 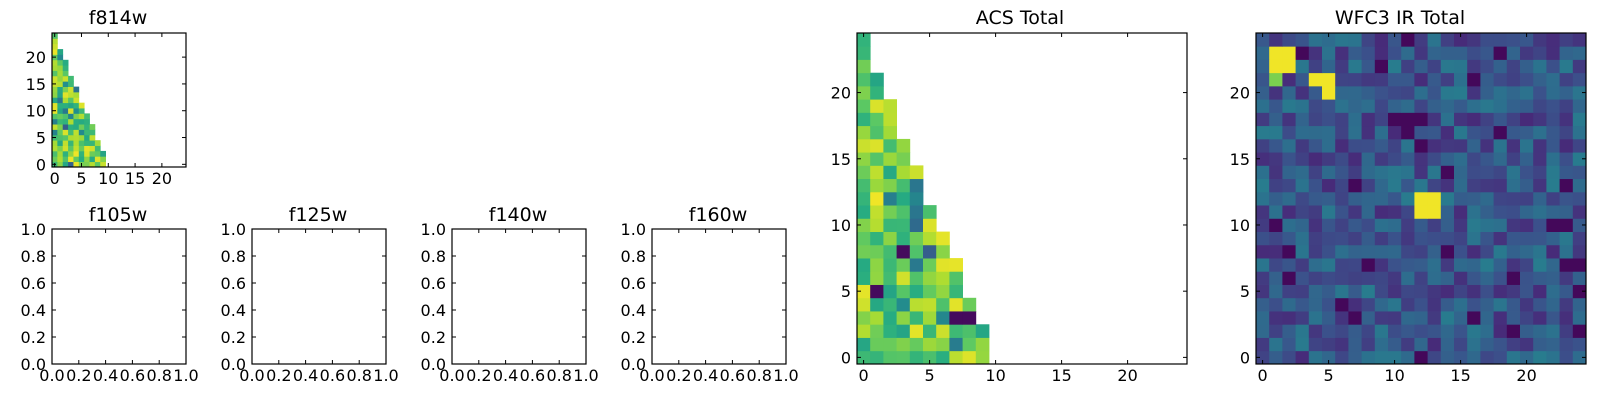 I want to click on x-tick-label: 0, so click(x=55, y=178).